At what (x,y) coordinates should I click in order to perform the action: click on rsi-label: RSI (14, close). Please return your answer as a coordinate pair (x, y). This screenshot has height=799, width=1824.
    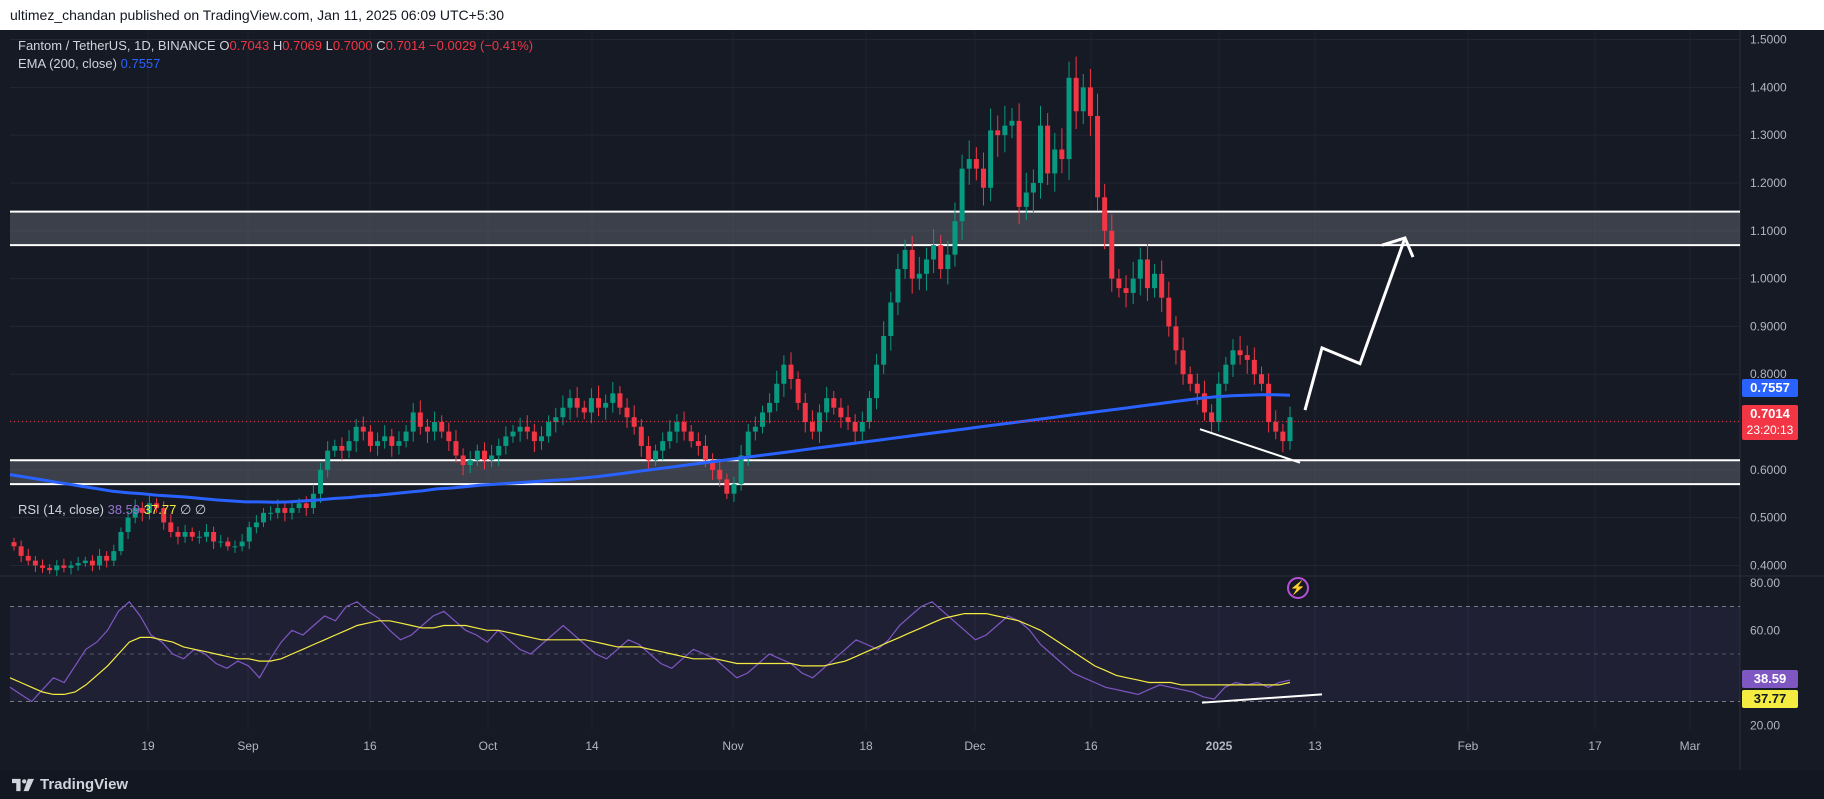
    Looking at the image, I should click on (61, 509).